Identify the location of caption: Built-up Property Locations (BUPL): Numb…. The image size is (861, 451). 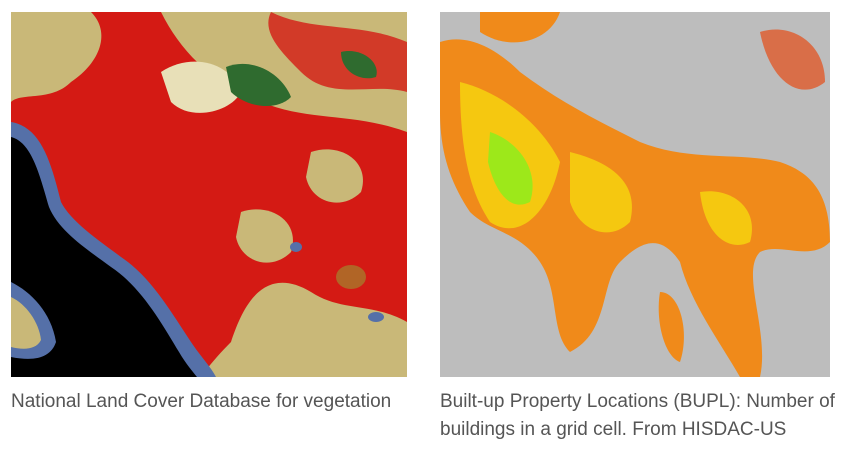
(637, 415).